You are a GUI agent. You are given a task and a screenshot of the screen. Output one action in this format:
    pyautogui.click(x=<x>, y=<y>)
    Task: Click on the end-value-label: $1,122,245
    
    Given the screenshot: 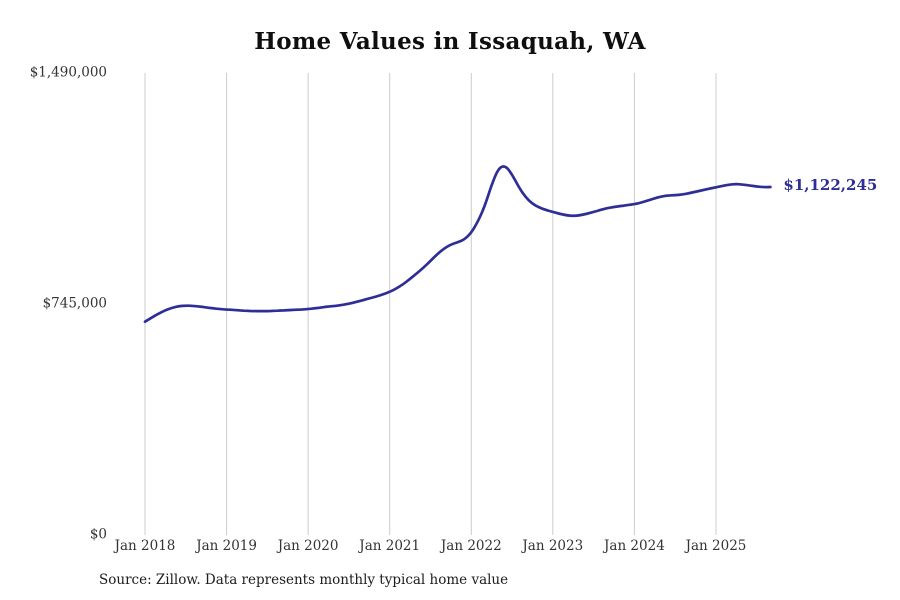 What is the action you would take?
    pyautogui.click(x=830, y=185)
    